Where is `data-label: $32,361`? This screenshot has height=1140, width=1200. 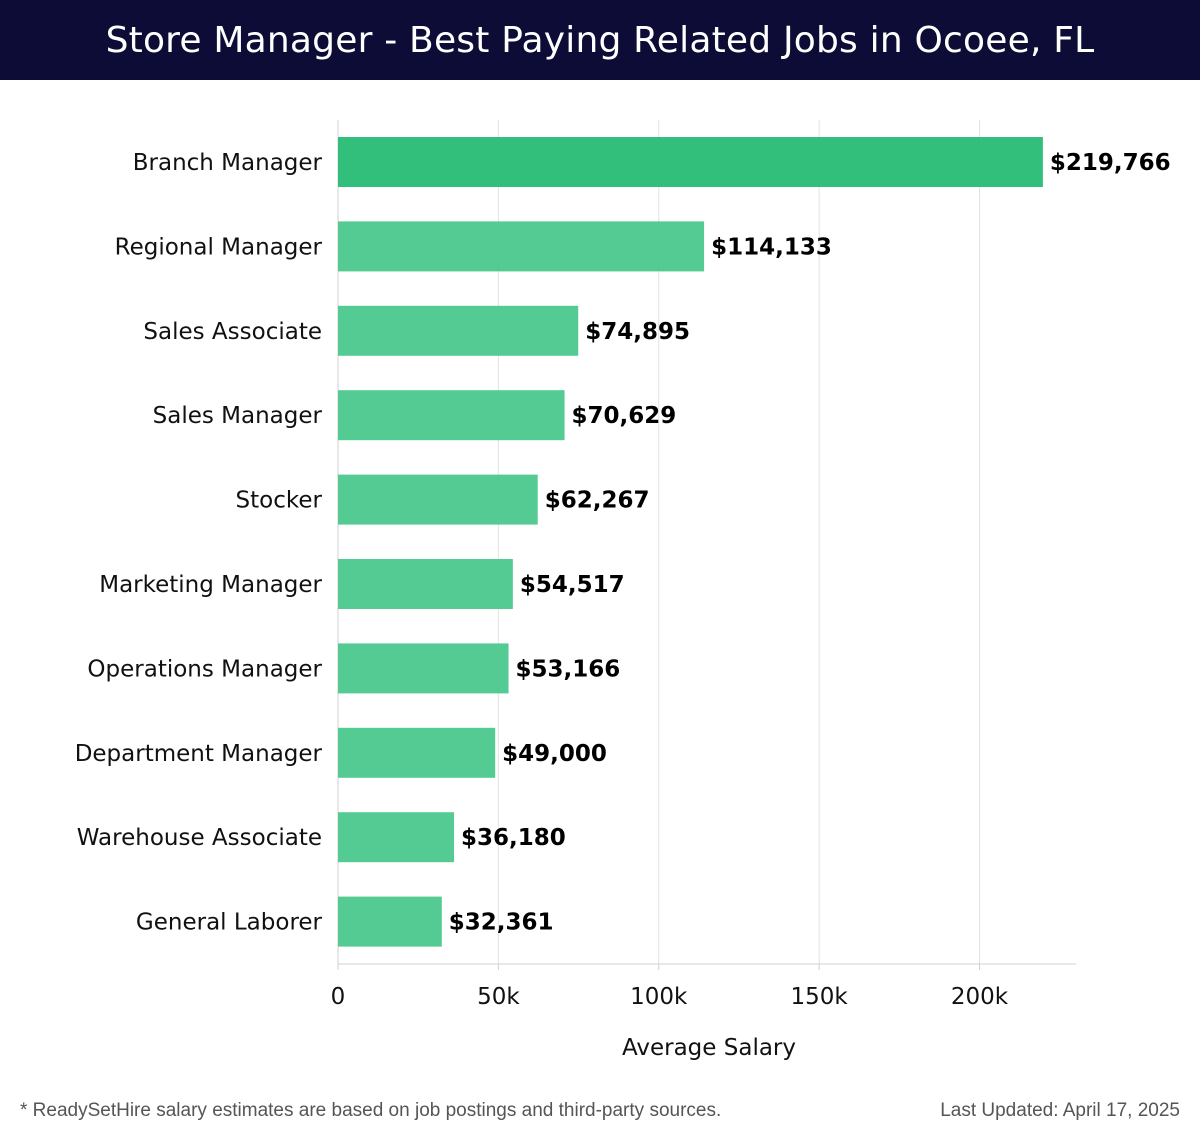 data-label: $32,361 is located at coordinates (501, 923).